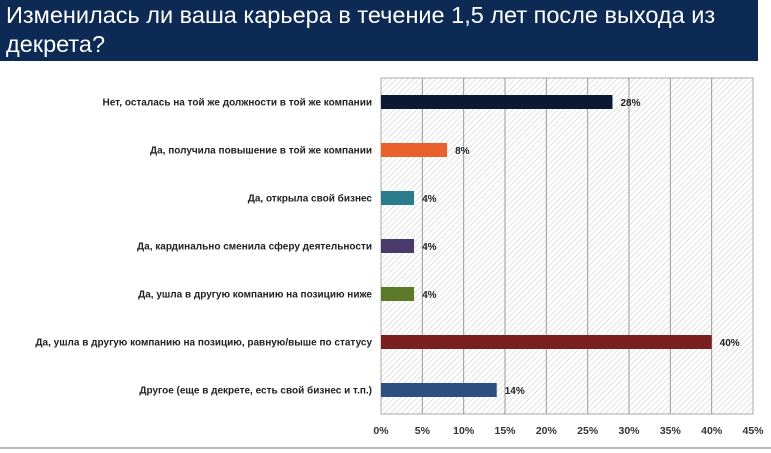 The width and height of the screenshot is (771, 453). Describe the element at coordinates (547, 431) in the screenshot. I see `x-tick-label: 20%` at that location.